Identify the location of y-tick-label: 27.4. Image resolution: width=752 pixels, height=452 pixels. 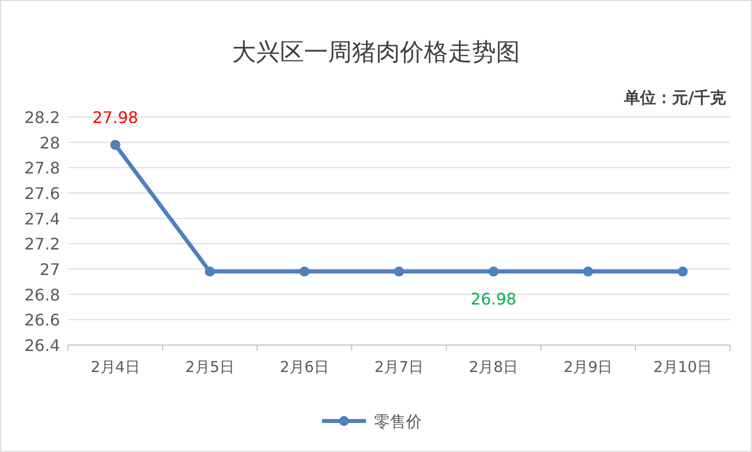
(42, 218).